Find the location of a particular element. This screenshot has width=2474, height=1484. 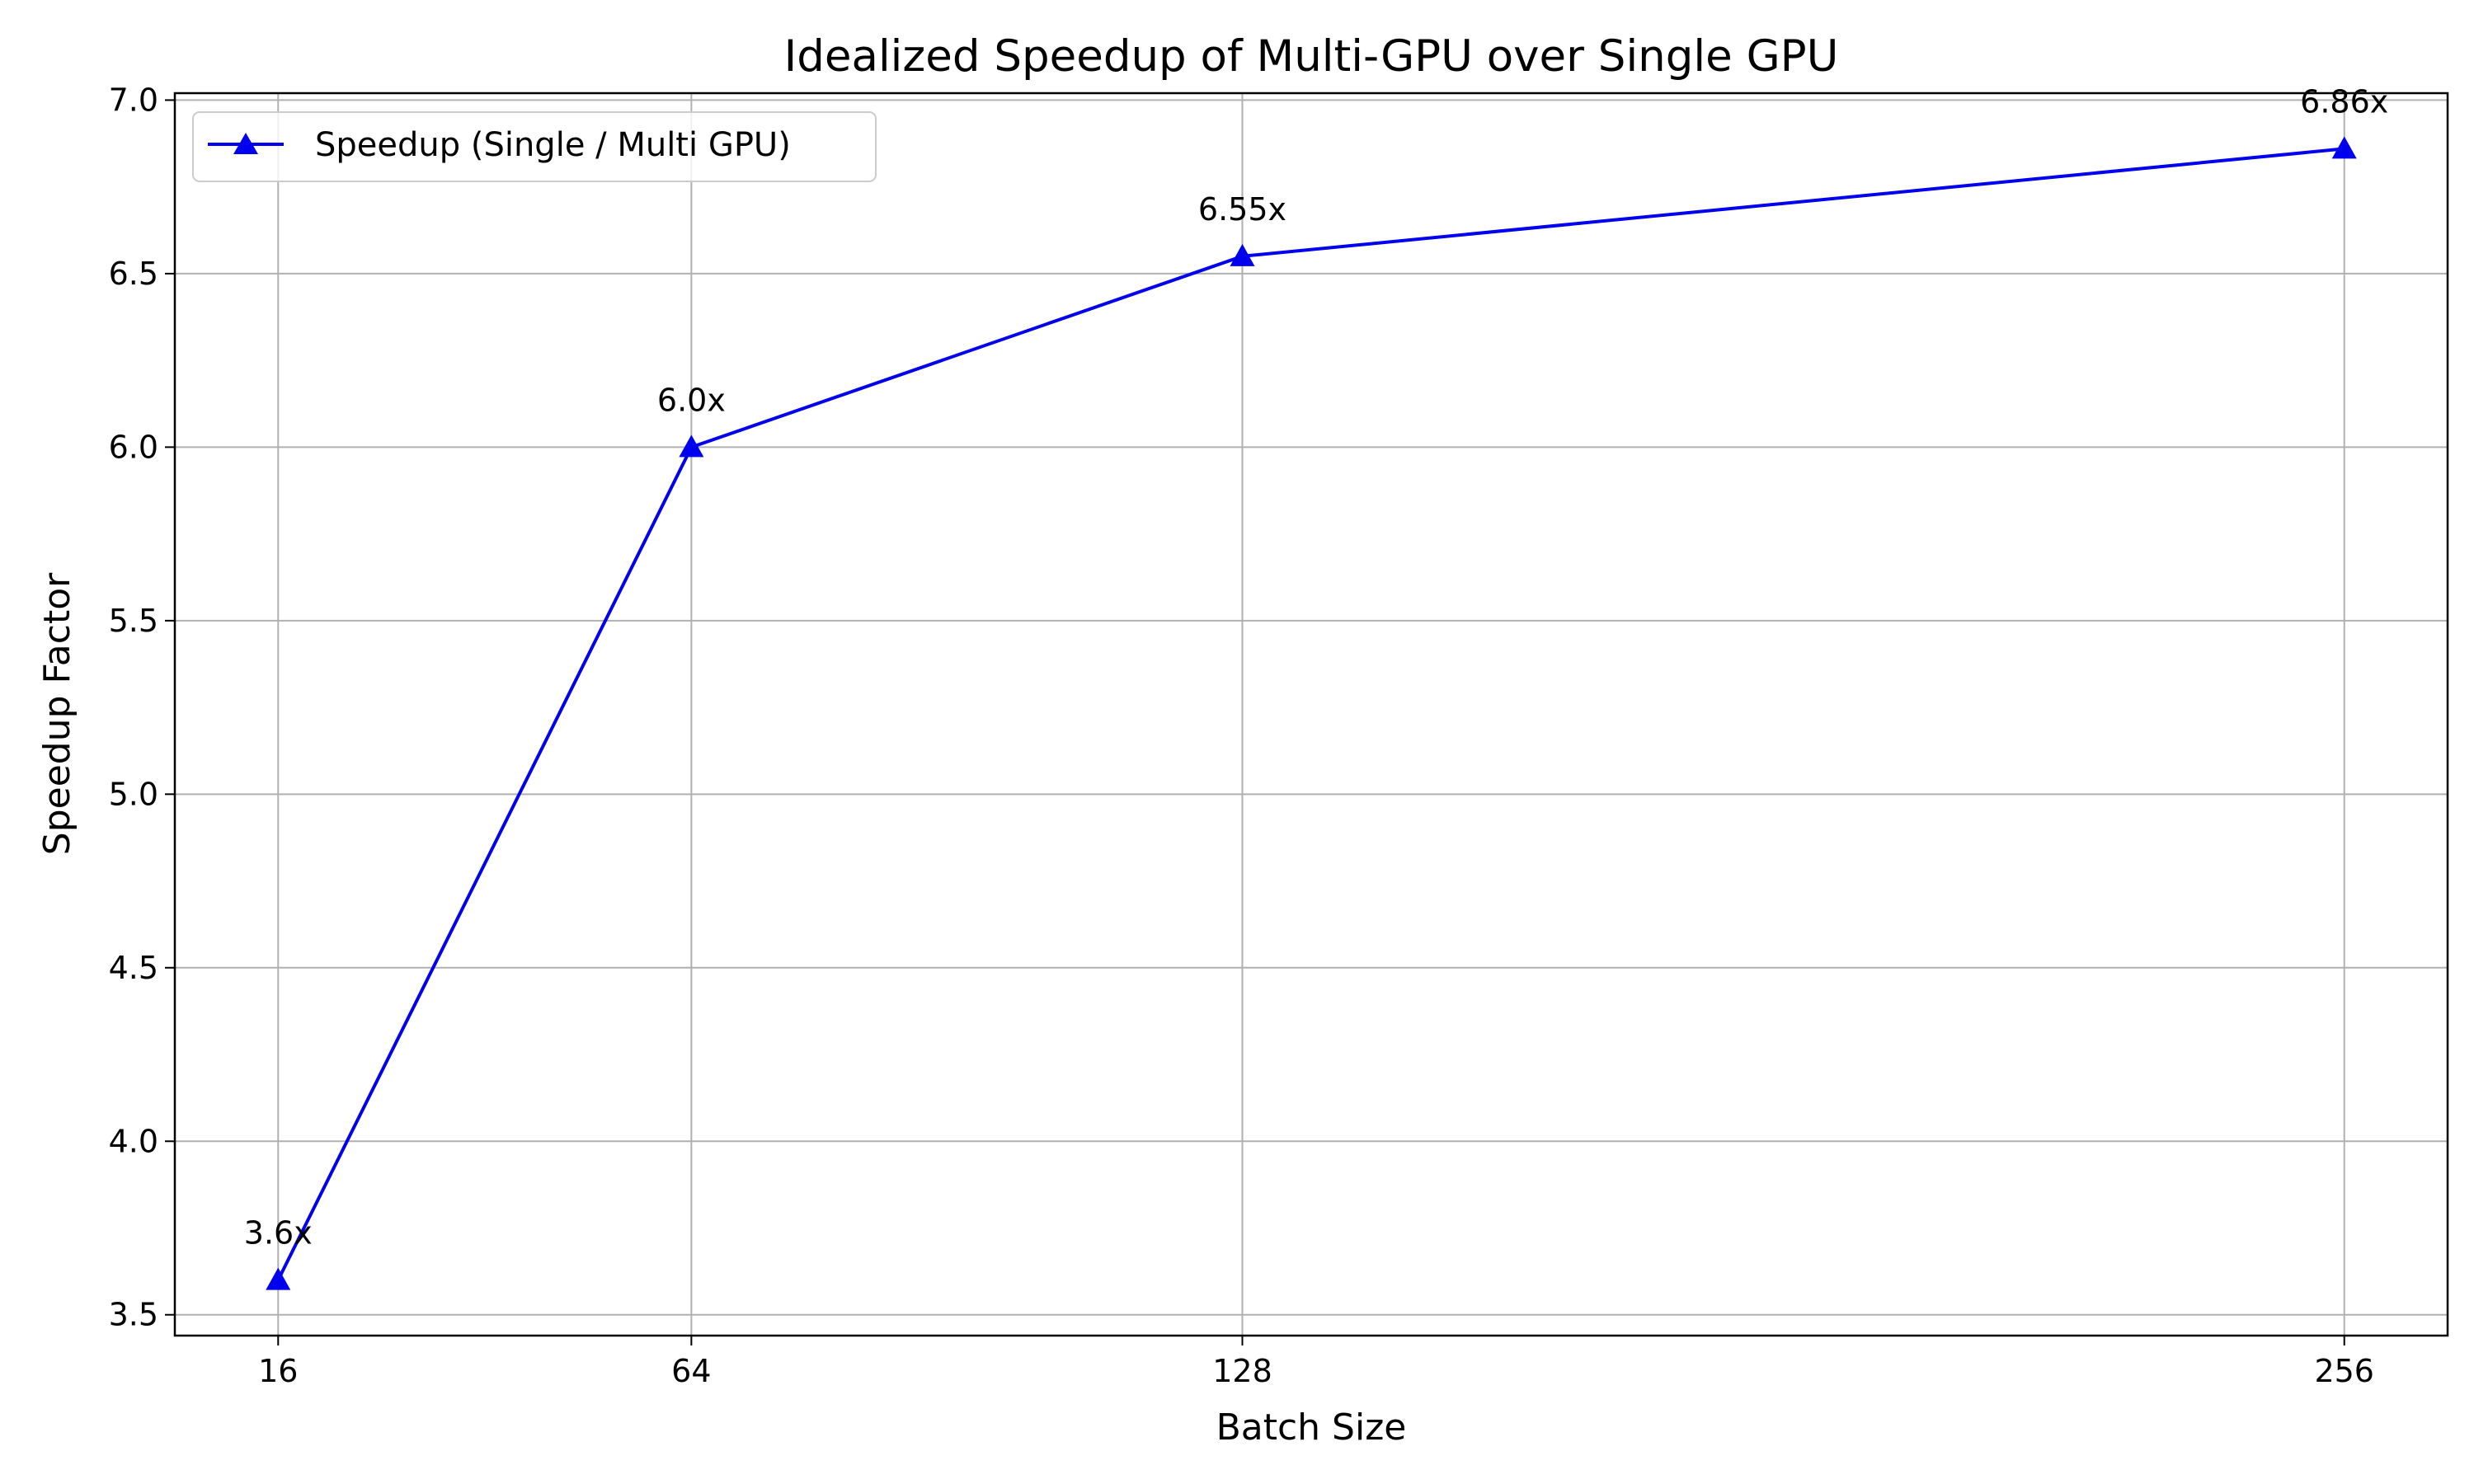

x-tick-label: 64 is located at coordinates (691, 1371).